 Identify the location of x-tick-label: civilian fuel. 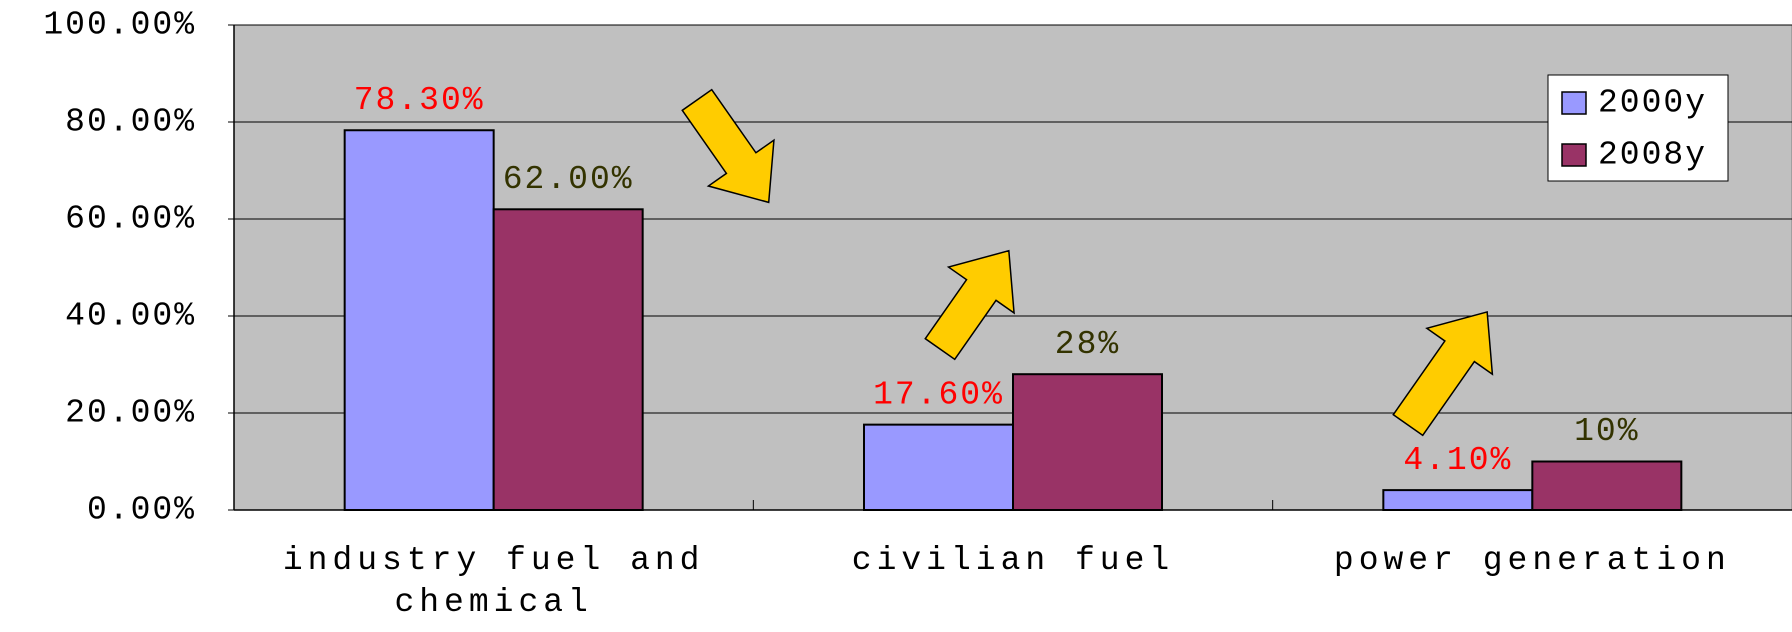
(1013, 560).